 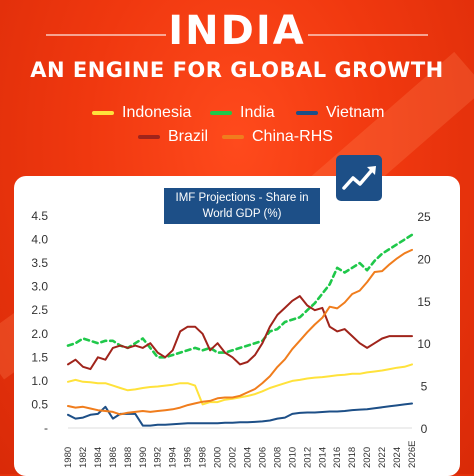 What do you see at coordinates (368, 35) in the screenshot?
I see `title-divider-right` at bounding box center [368, 35].